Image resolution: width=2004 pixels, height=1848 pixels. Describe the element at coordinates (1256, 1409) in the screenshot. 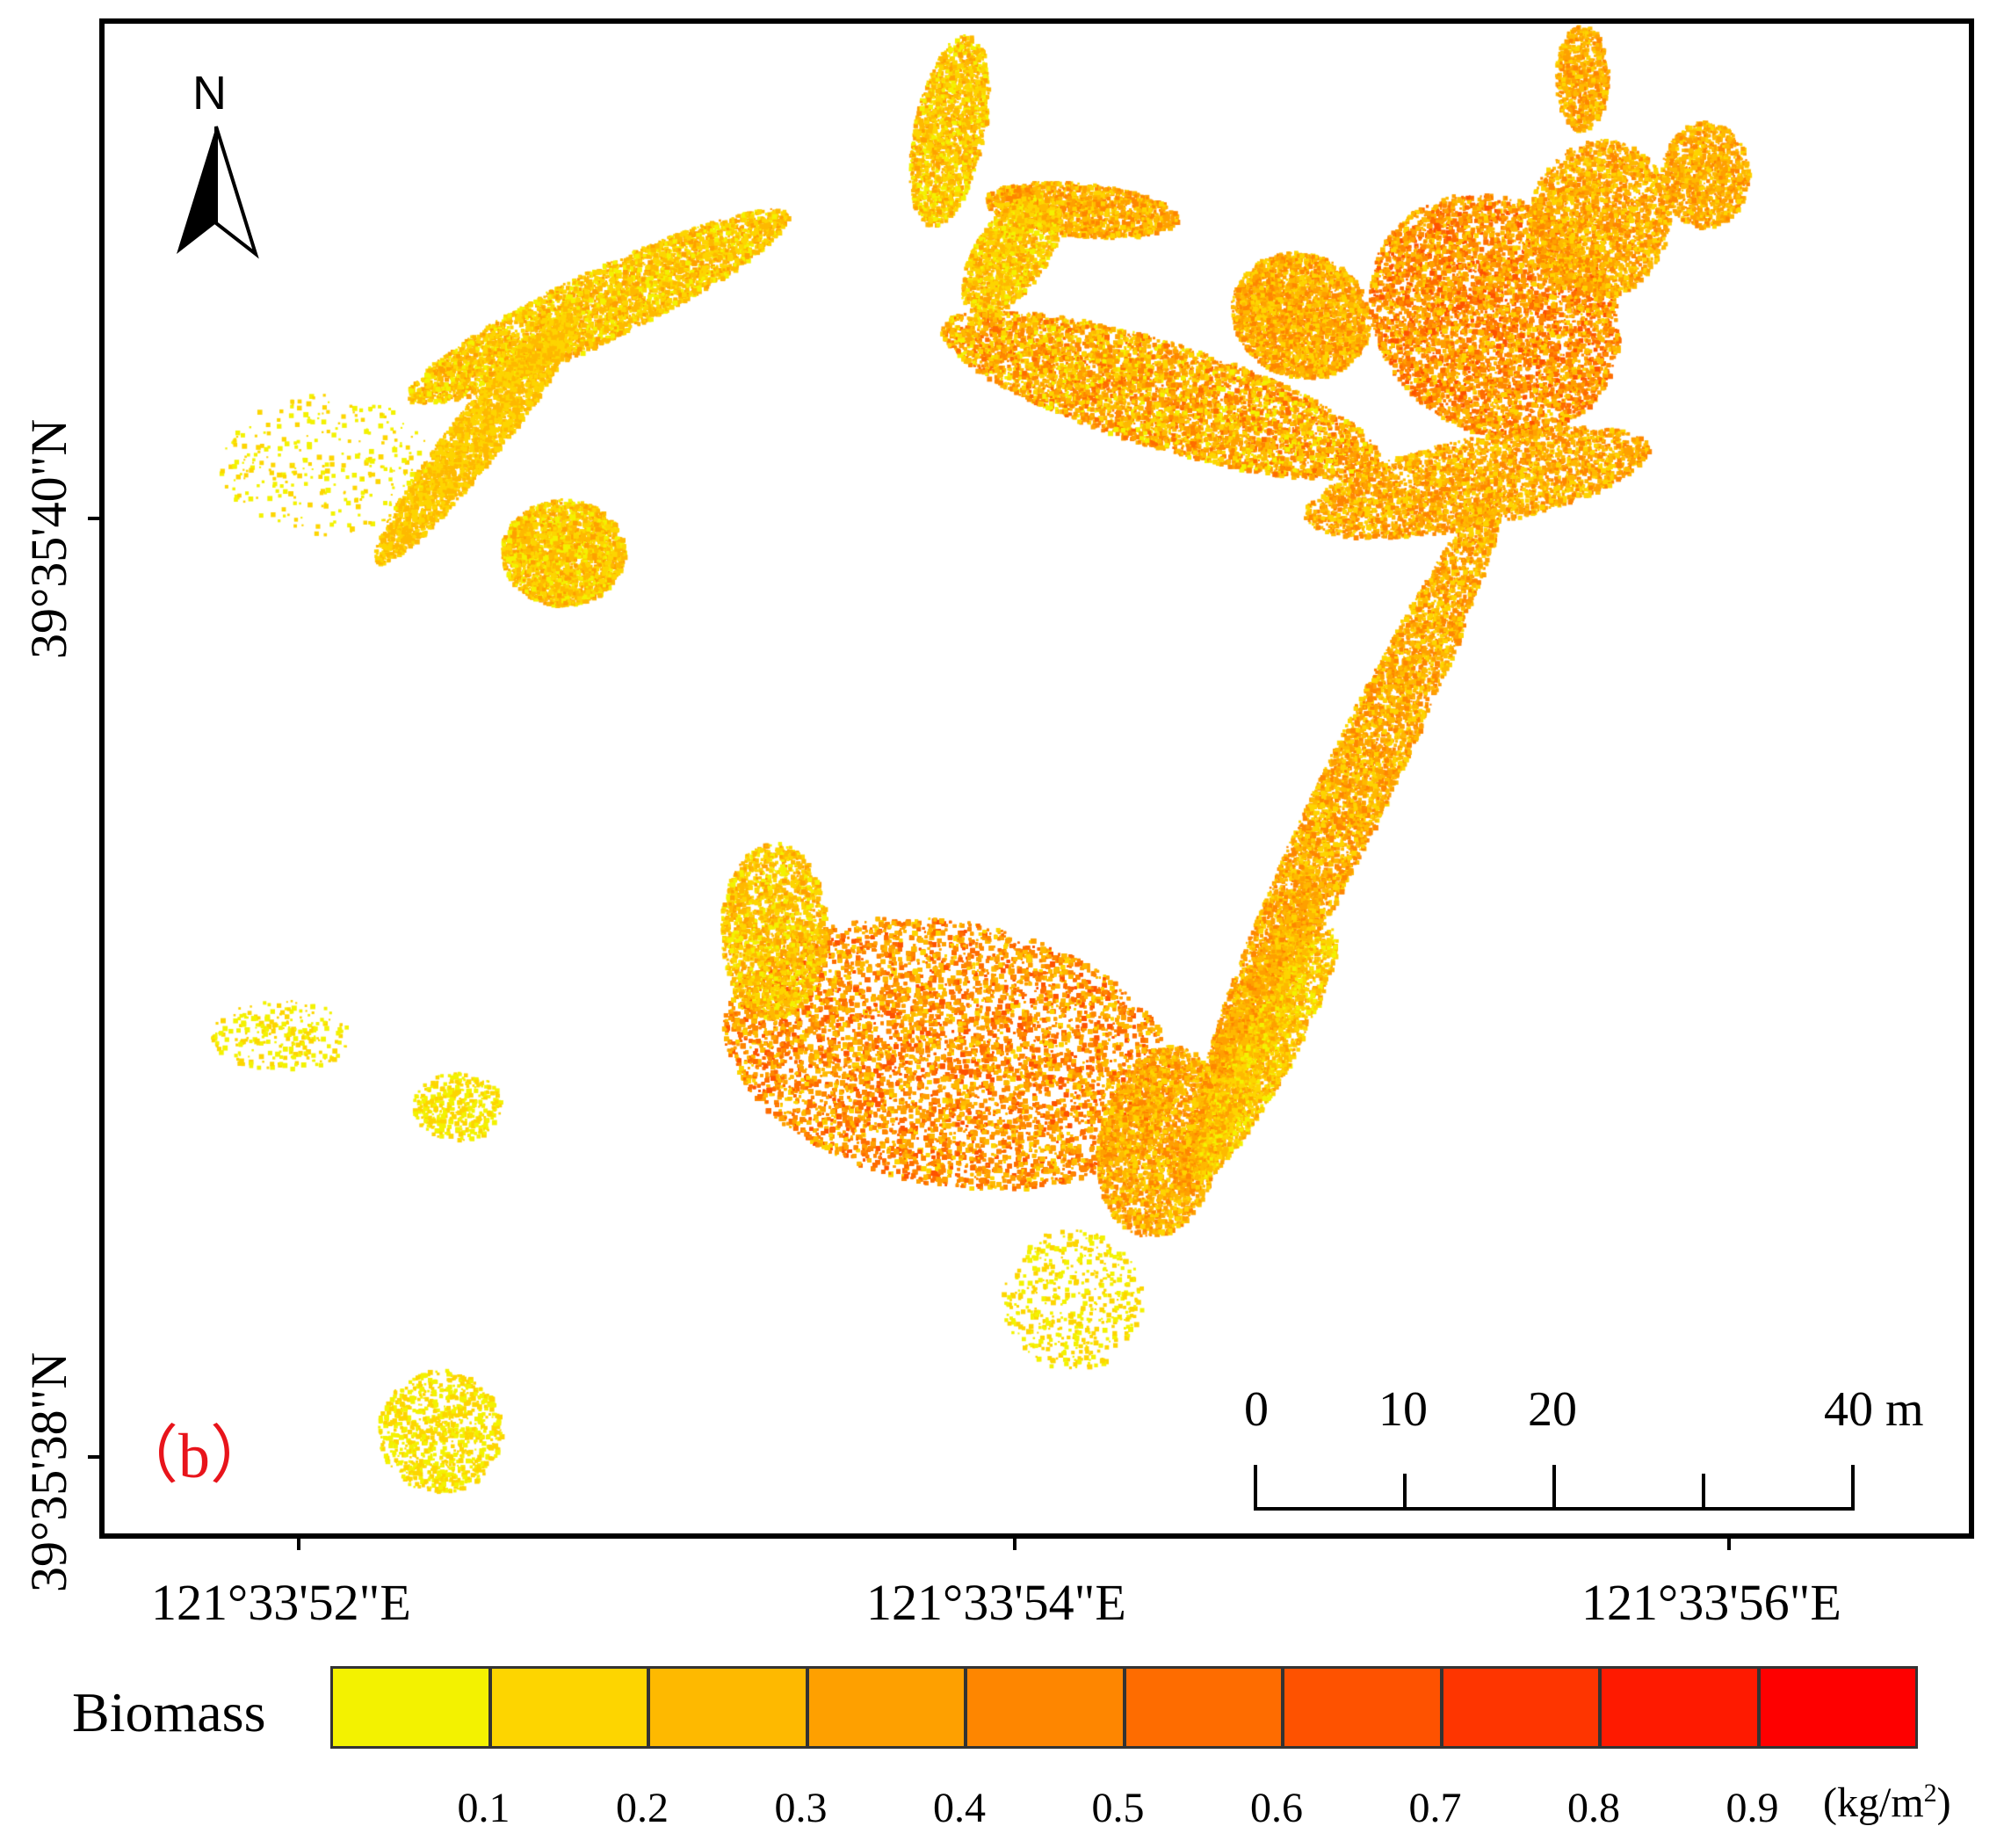

I see `scale-label-0: 0` at that location.